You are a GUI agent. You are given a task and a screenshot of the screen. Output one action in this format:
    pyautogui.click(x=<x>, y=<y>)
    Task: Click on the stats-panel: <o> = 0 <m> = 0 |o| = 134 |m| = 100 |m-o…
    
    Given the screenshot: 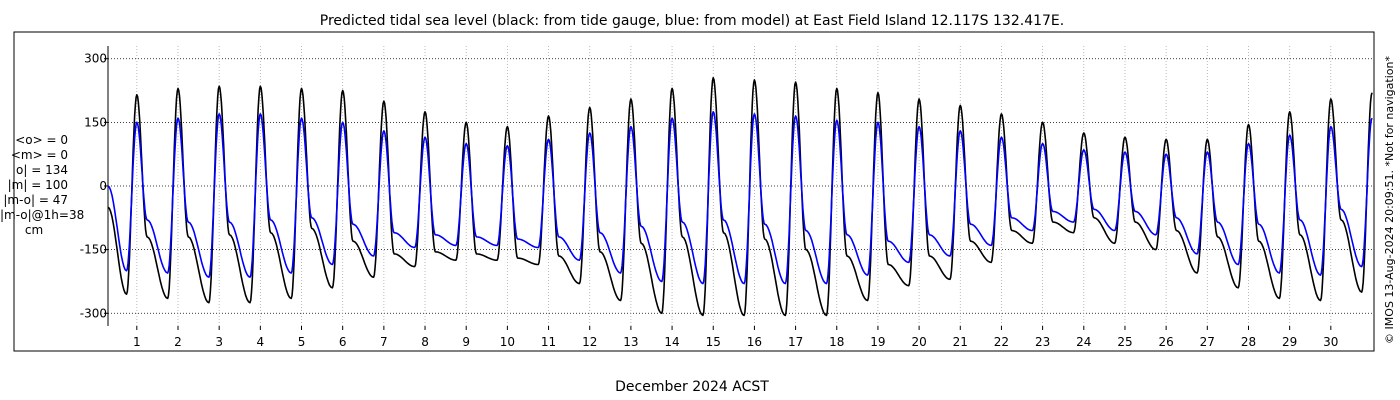 What is the action you would take?
    pyautogui.click(x=42, y=185)
    